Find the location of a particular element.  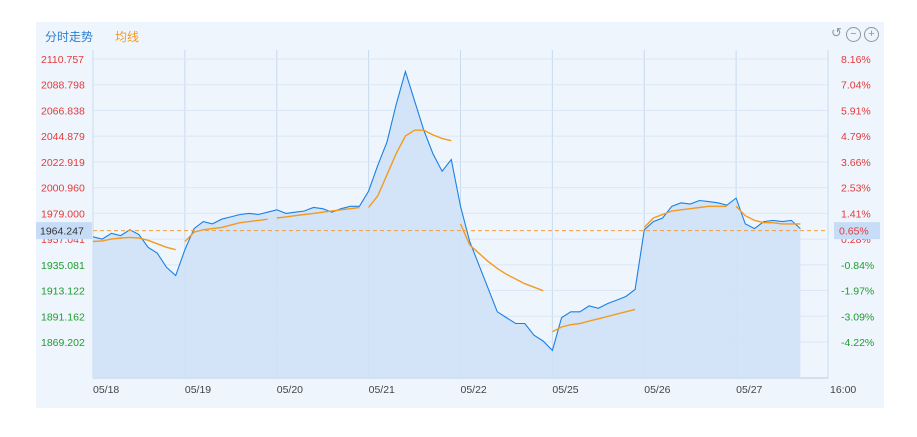

right-tick-label: -0.84% is located at coordinates (857, 266).